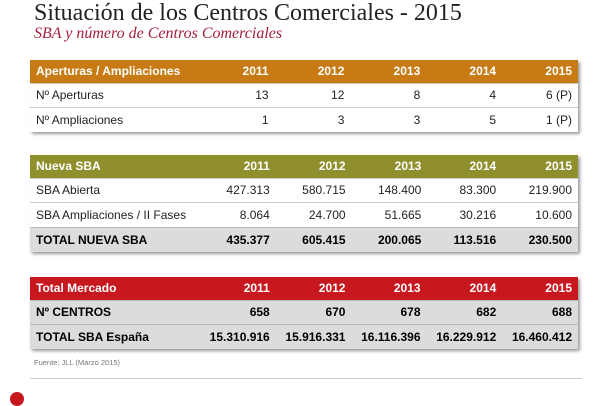 The height and width of the screenshot is (406, 600). I want to click on cell: 678, so click(389, 312).